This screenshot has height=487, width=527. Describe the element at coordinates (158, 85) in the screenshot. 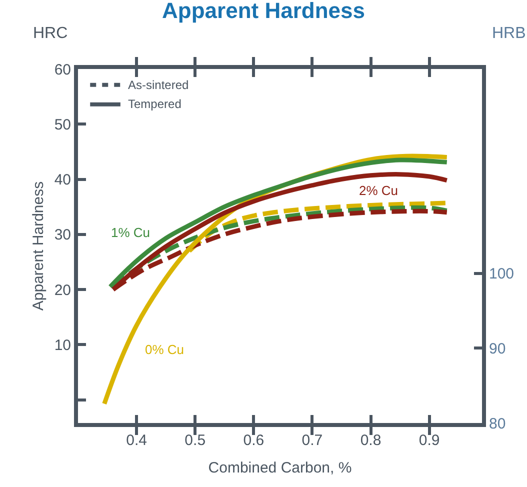

I see `annotation: As-sintered` at that location.